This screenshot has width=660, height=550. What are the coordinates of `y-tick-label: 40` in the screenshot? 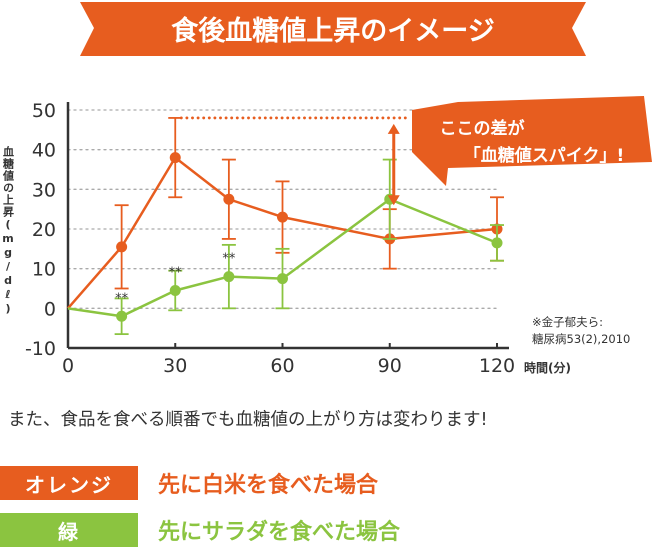 It's located at (44, 151).